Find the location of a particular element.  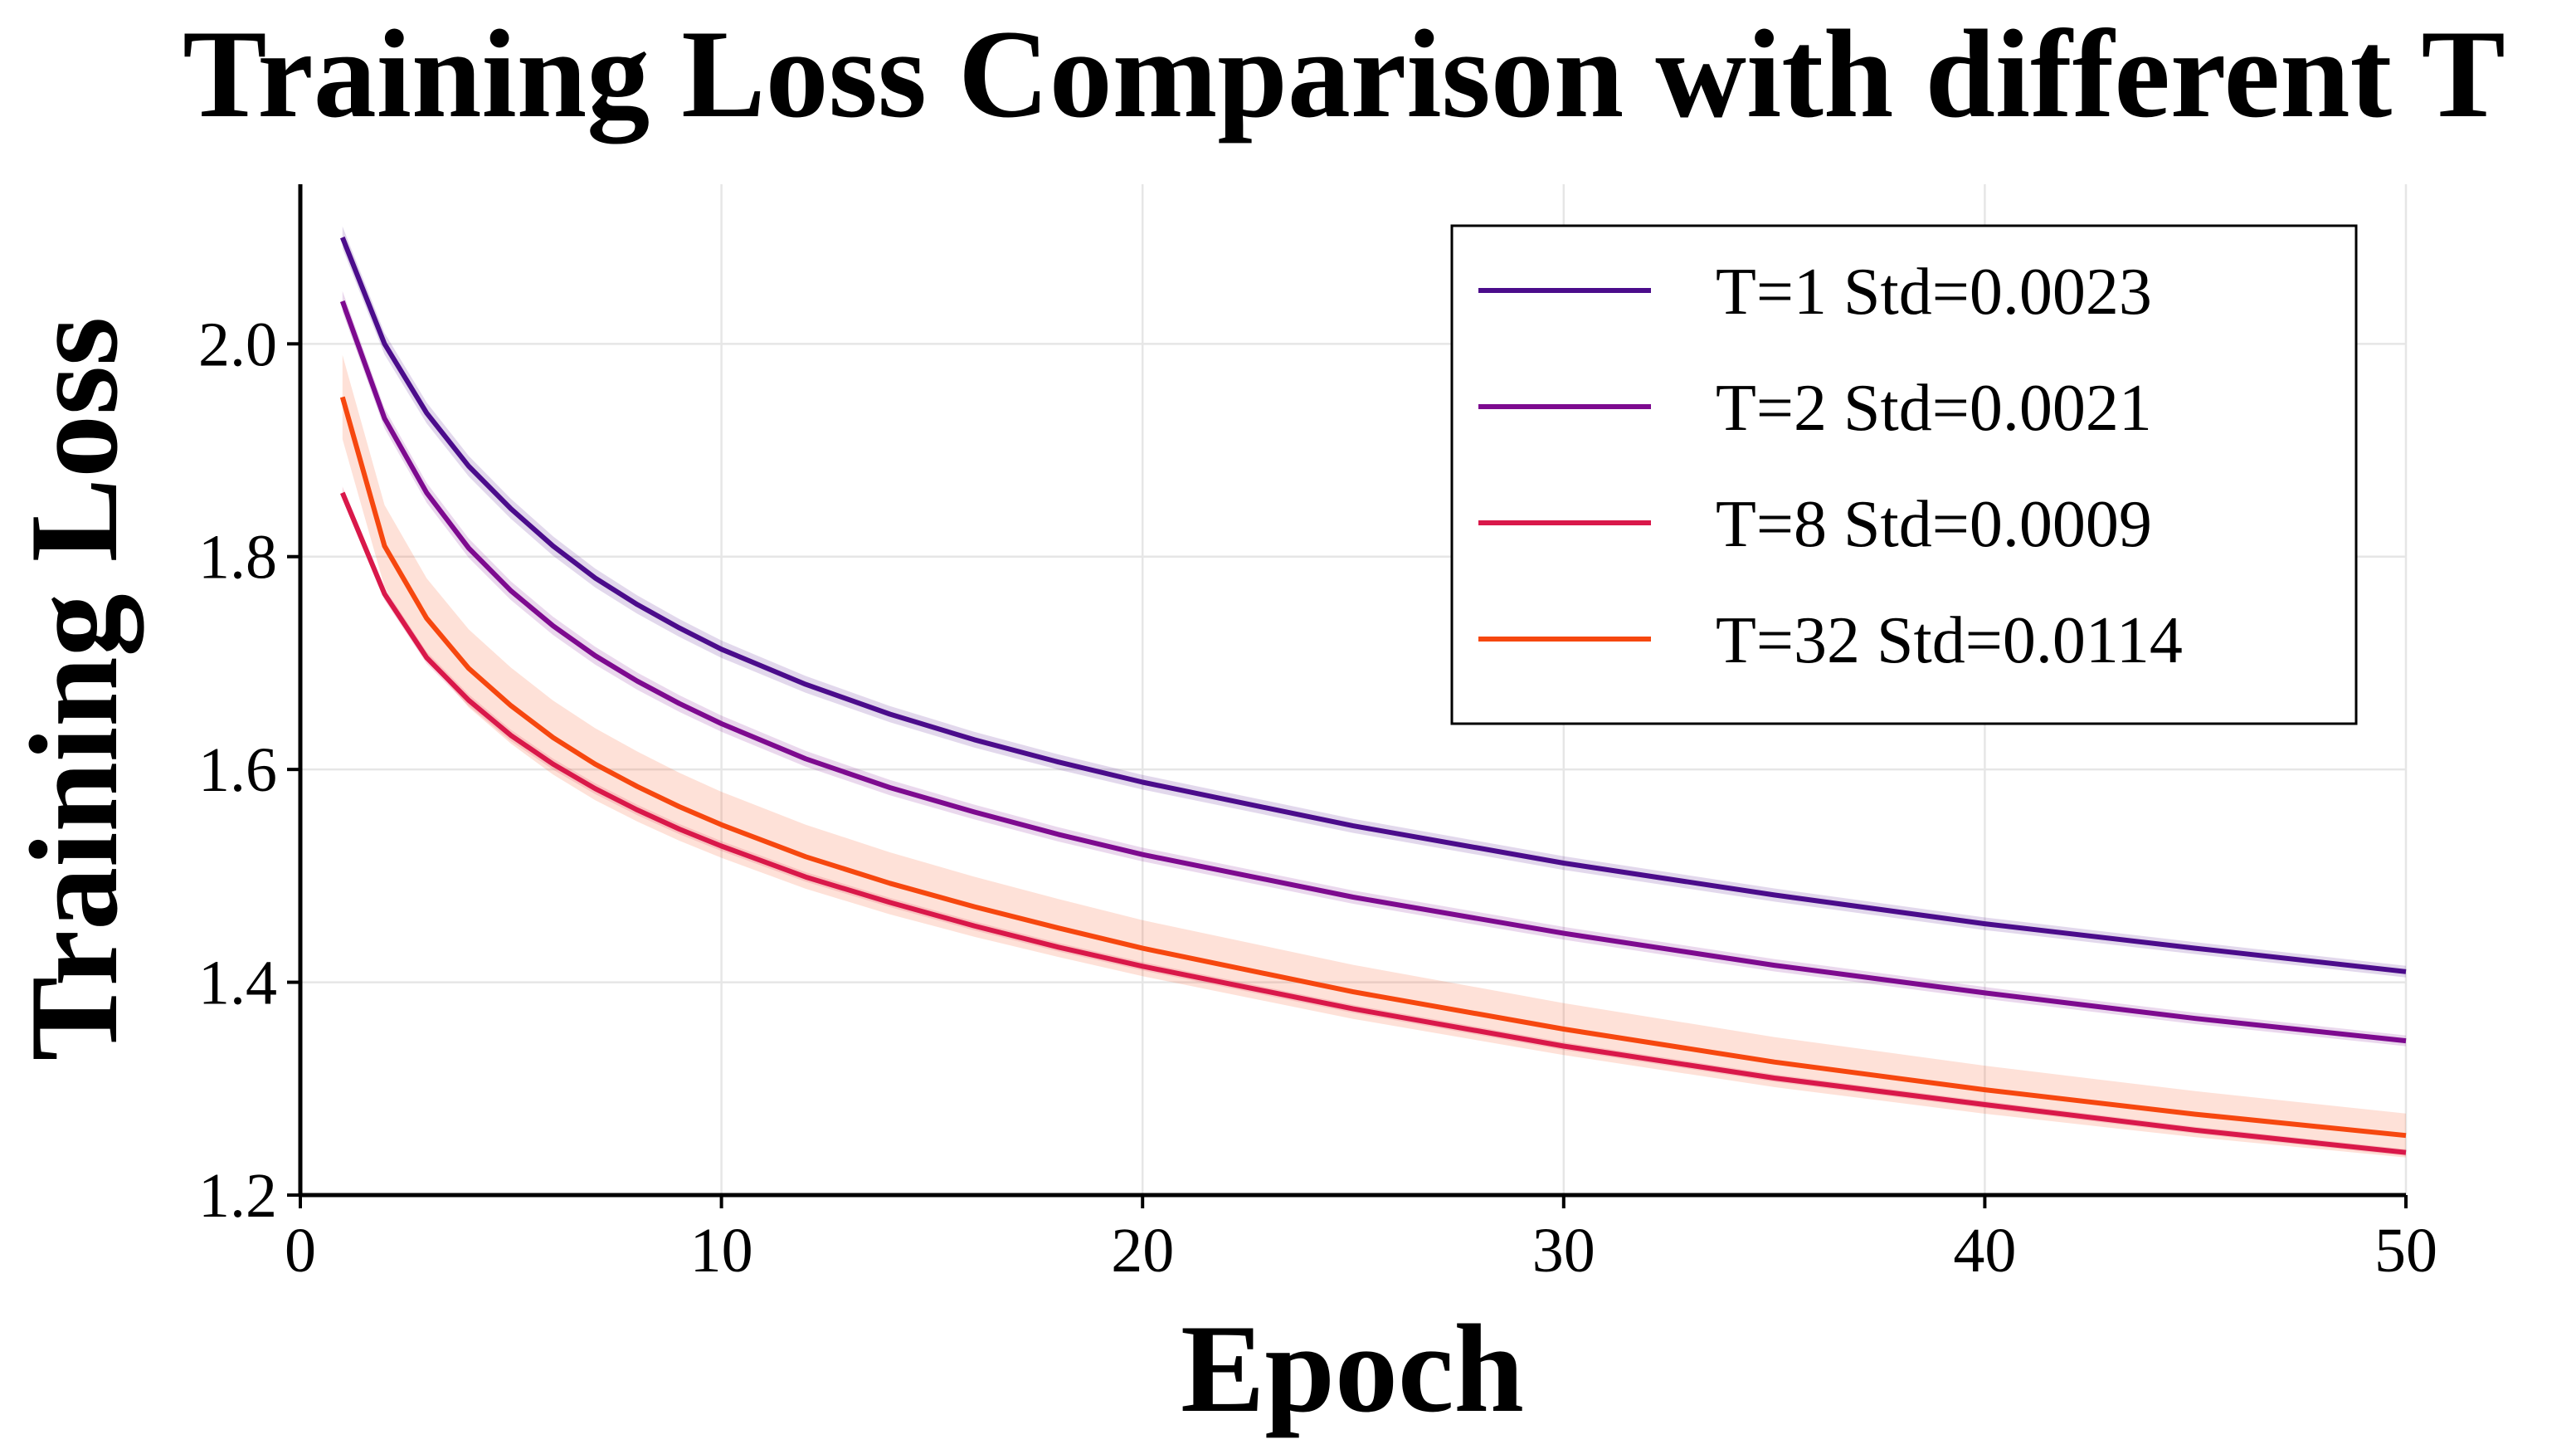

x-axis-label: Epoch is located at coordinates (1352, 1368).